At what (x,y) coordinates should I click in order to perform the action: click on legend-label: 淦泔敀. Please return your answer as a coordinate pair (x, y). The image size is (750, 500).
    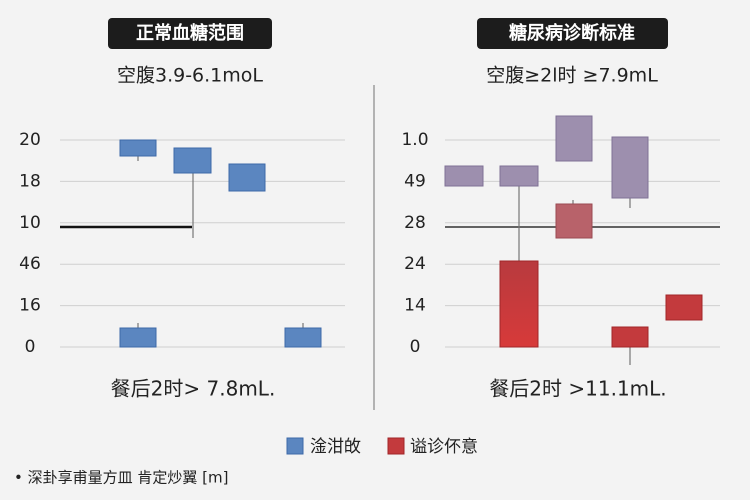
    Looking at the image, I should click on (335, 447).